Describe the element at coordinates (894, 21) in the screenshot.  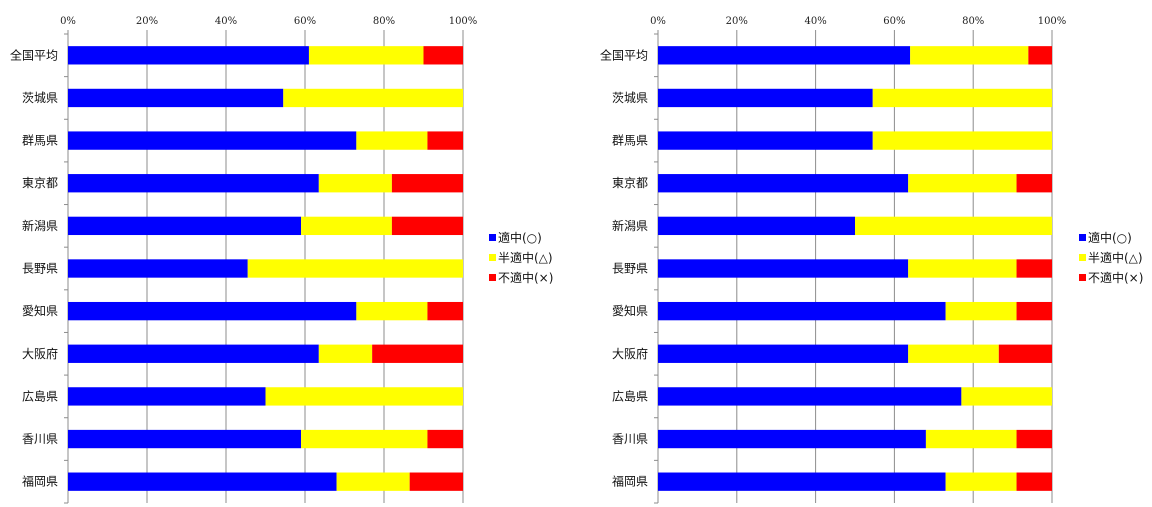
I see `x-tick-label: 60%` at that location.